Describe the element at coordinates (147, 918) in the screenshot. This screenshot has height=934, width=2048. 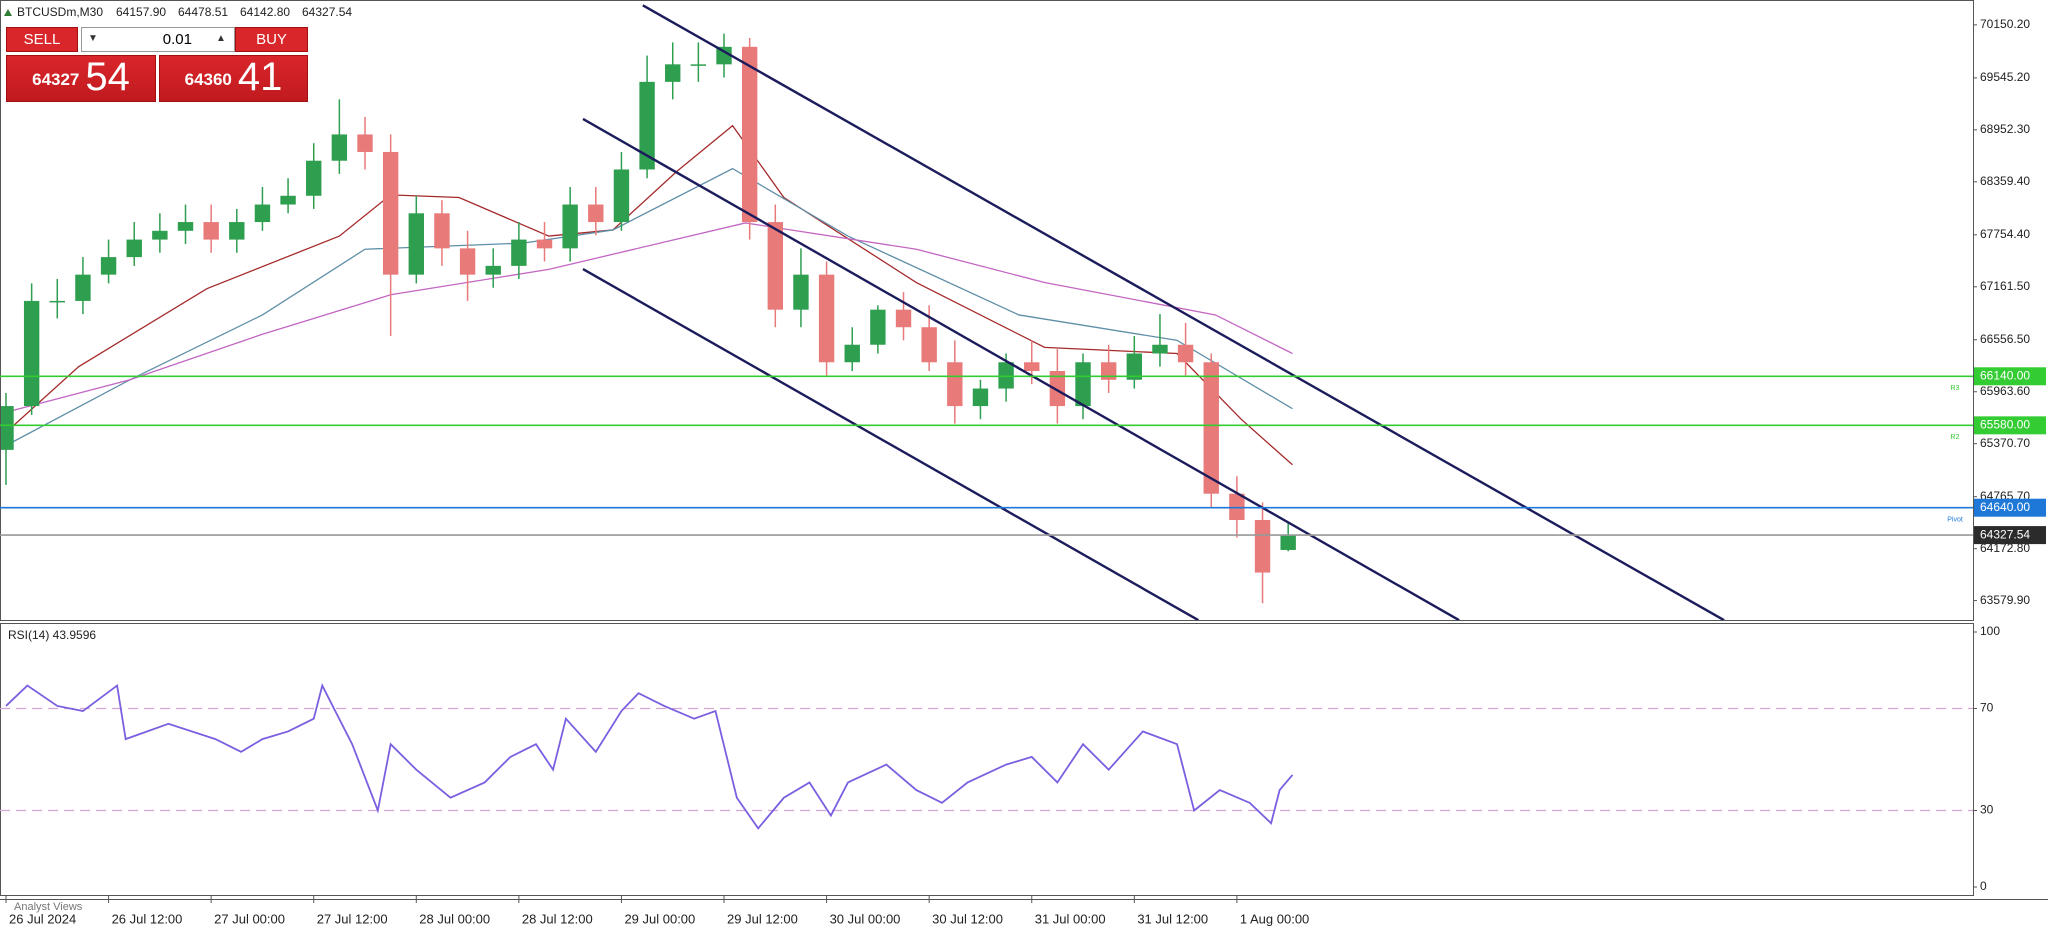
I see `x-tick-label: 26 Jul 12:00` at that location.